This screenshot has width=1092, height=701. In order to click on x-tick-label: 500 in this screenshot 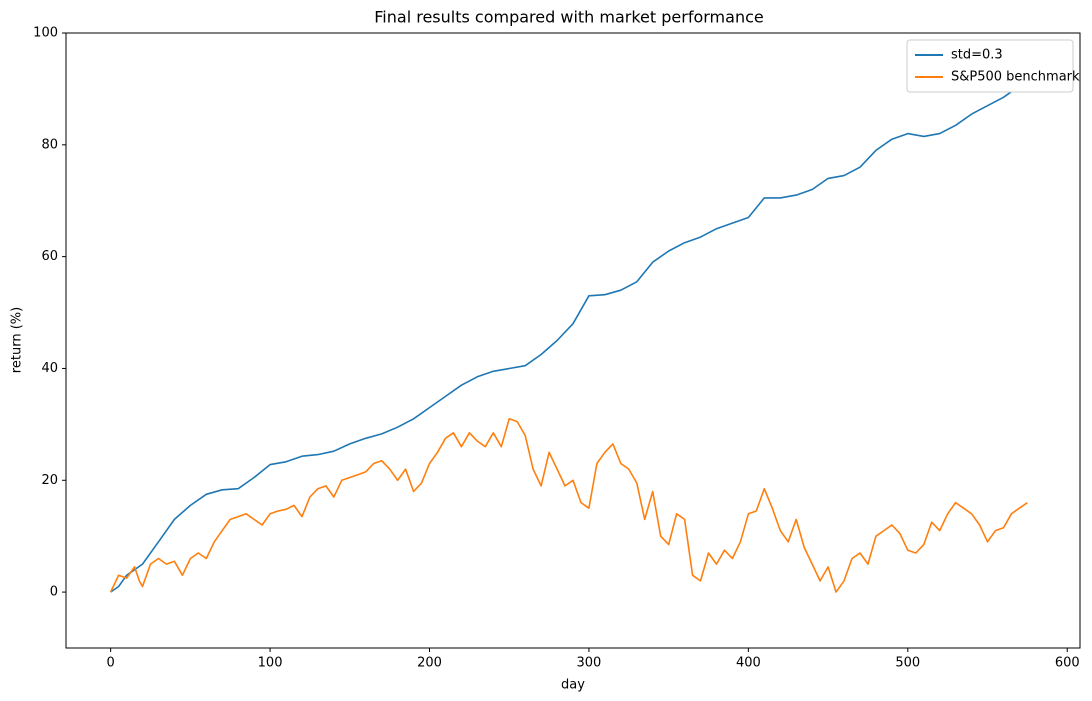, I will do `click(907, 663)`.